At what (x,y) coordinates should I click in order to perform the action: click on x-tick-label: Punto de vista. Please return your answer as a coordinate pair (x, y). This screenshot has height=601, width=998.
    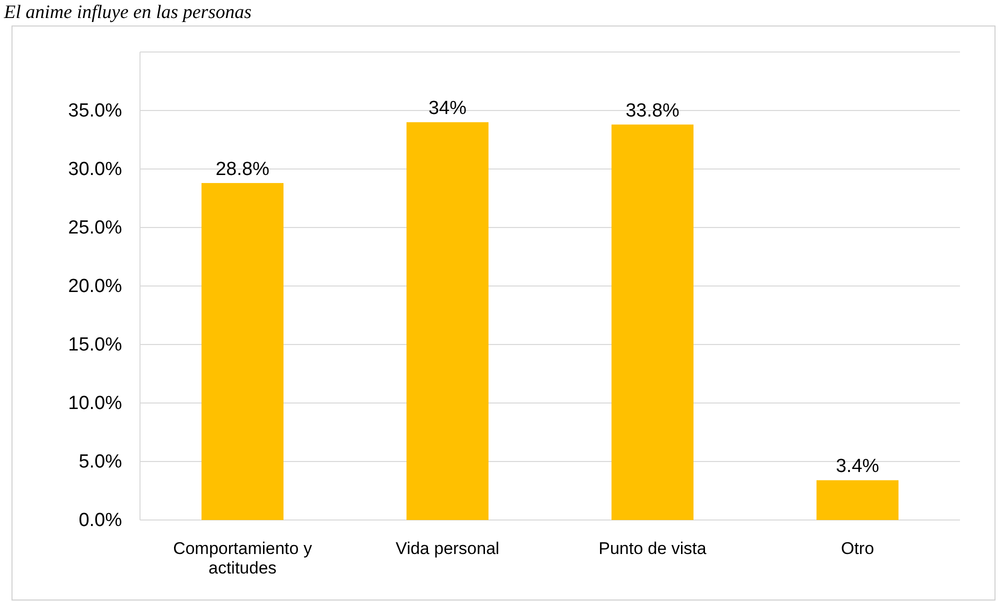
    Looking at the image, I should click on (652, 548).